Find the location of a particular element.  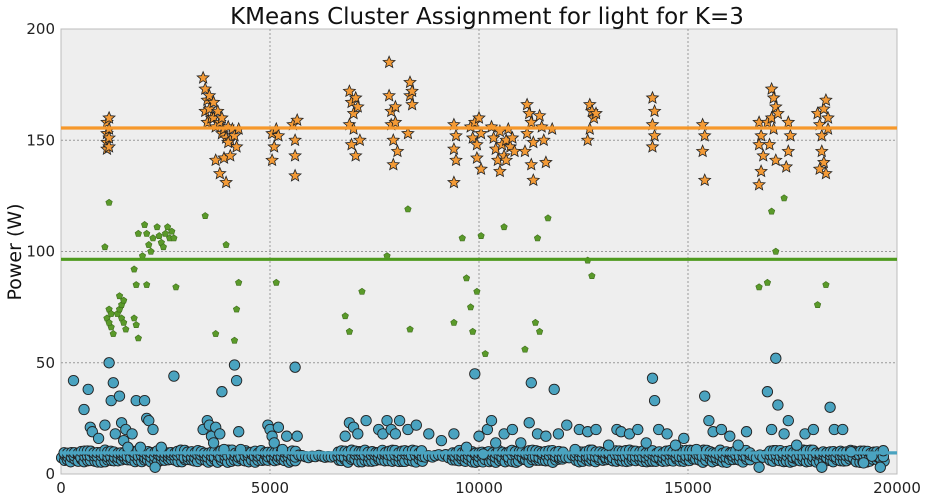

y-tick-label: 150 is located at coordinates (40, 140).